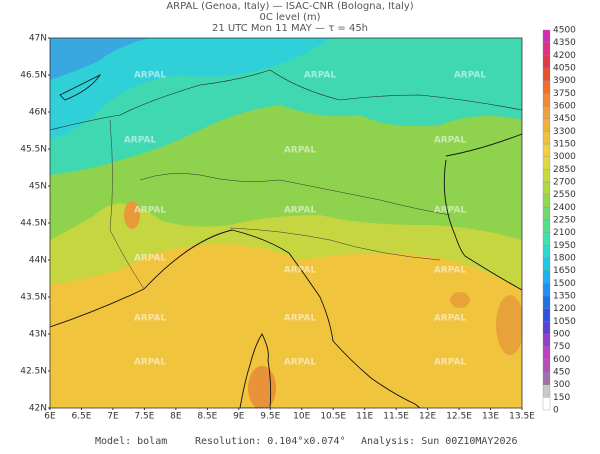 Image resolution: width=600 pixels, height=454 pixels. Describe the element at coordinates (564, 119) in the screenshot. I see `colorbar-label: 3450` at that location.